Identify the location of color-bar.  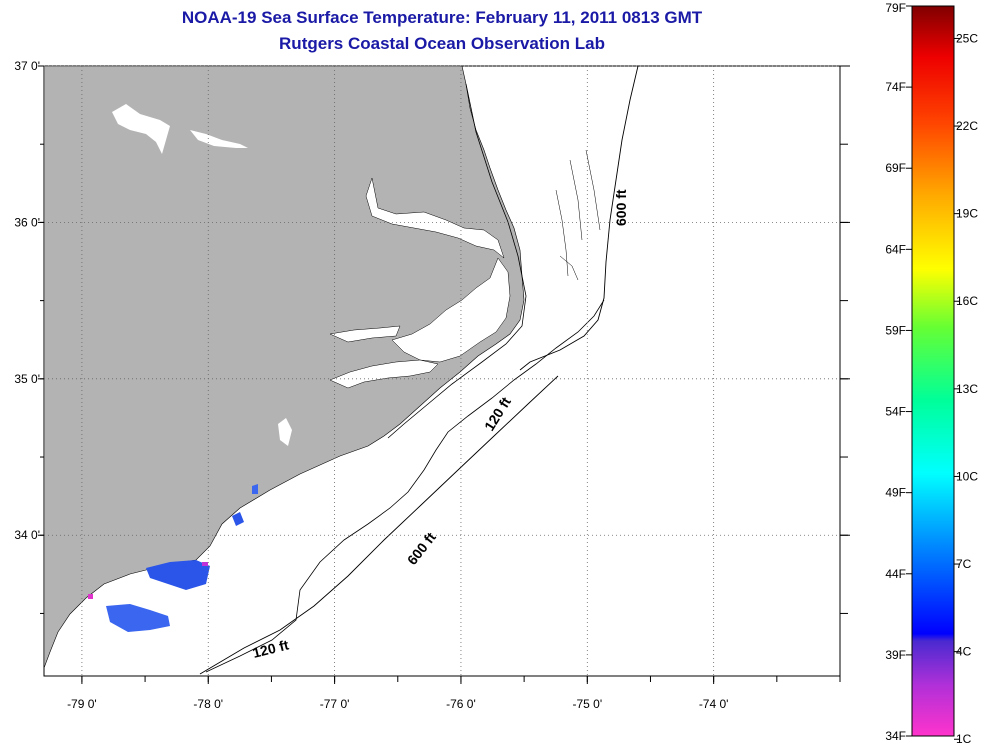
(933, 371).